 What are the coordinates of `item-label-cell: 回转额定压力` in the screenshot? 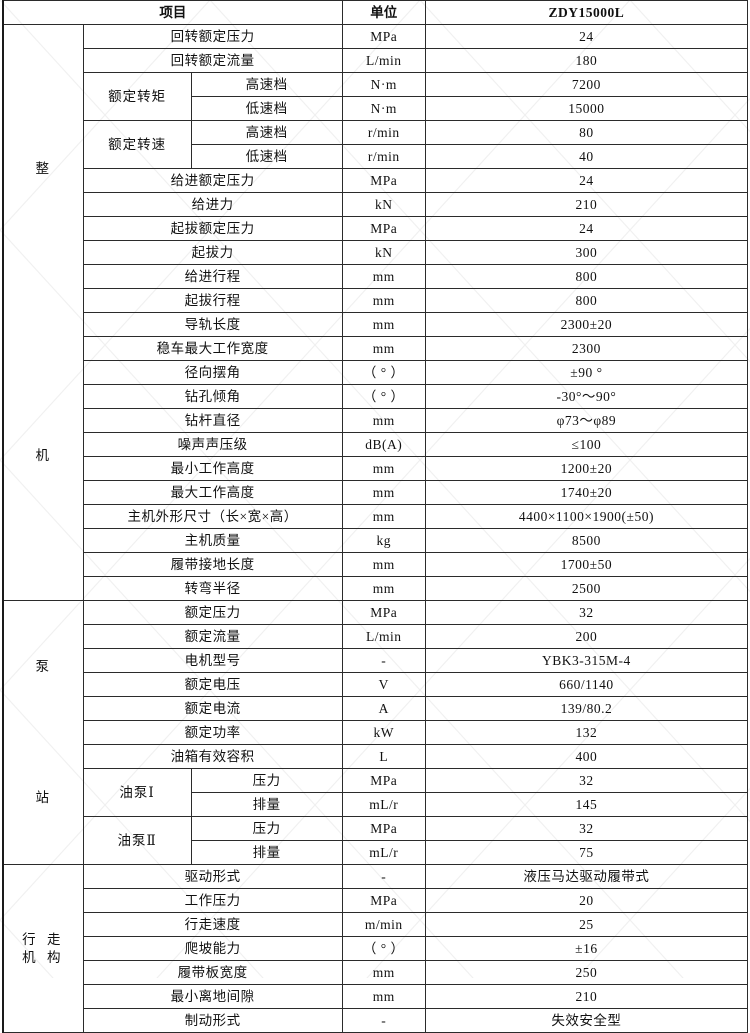 It's located at (212, 36).